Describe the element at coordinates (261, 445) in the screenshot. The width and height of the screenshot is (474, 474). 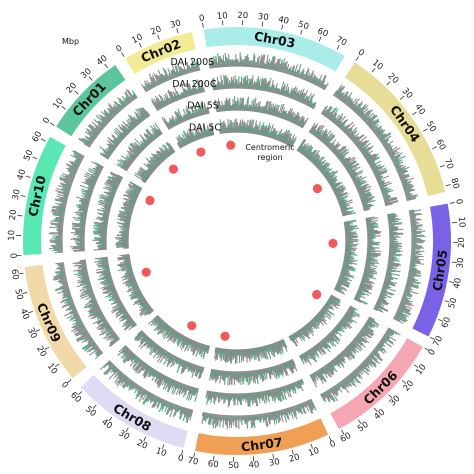
I see `chromosome-label-chr07: Chr07` at that location.